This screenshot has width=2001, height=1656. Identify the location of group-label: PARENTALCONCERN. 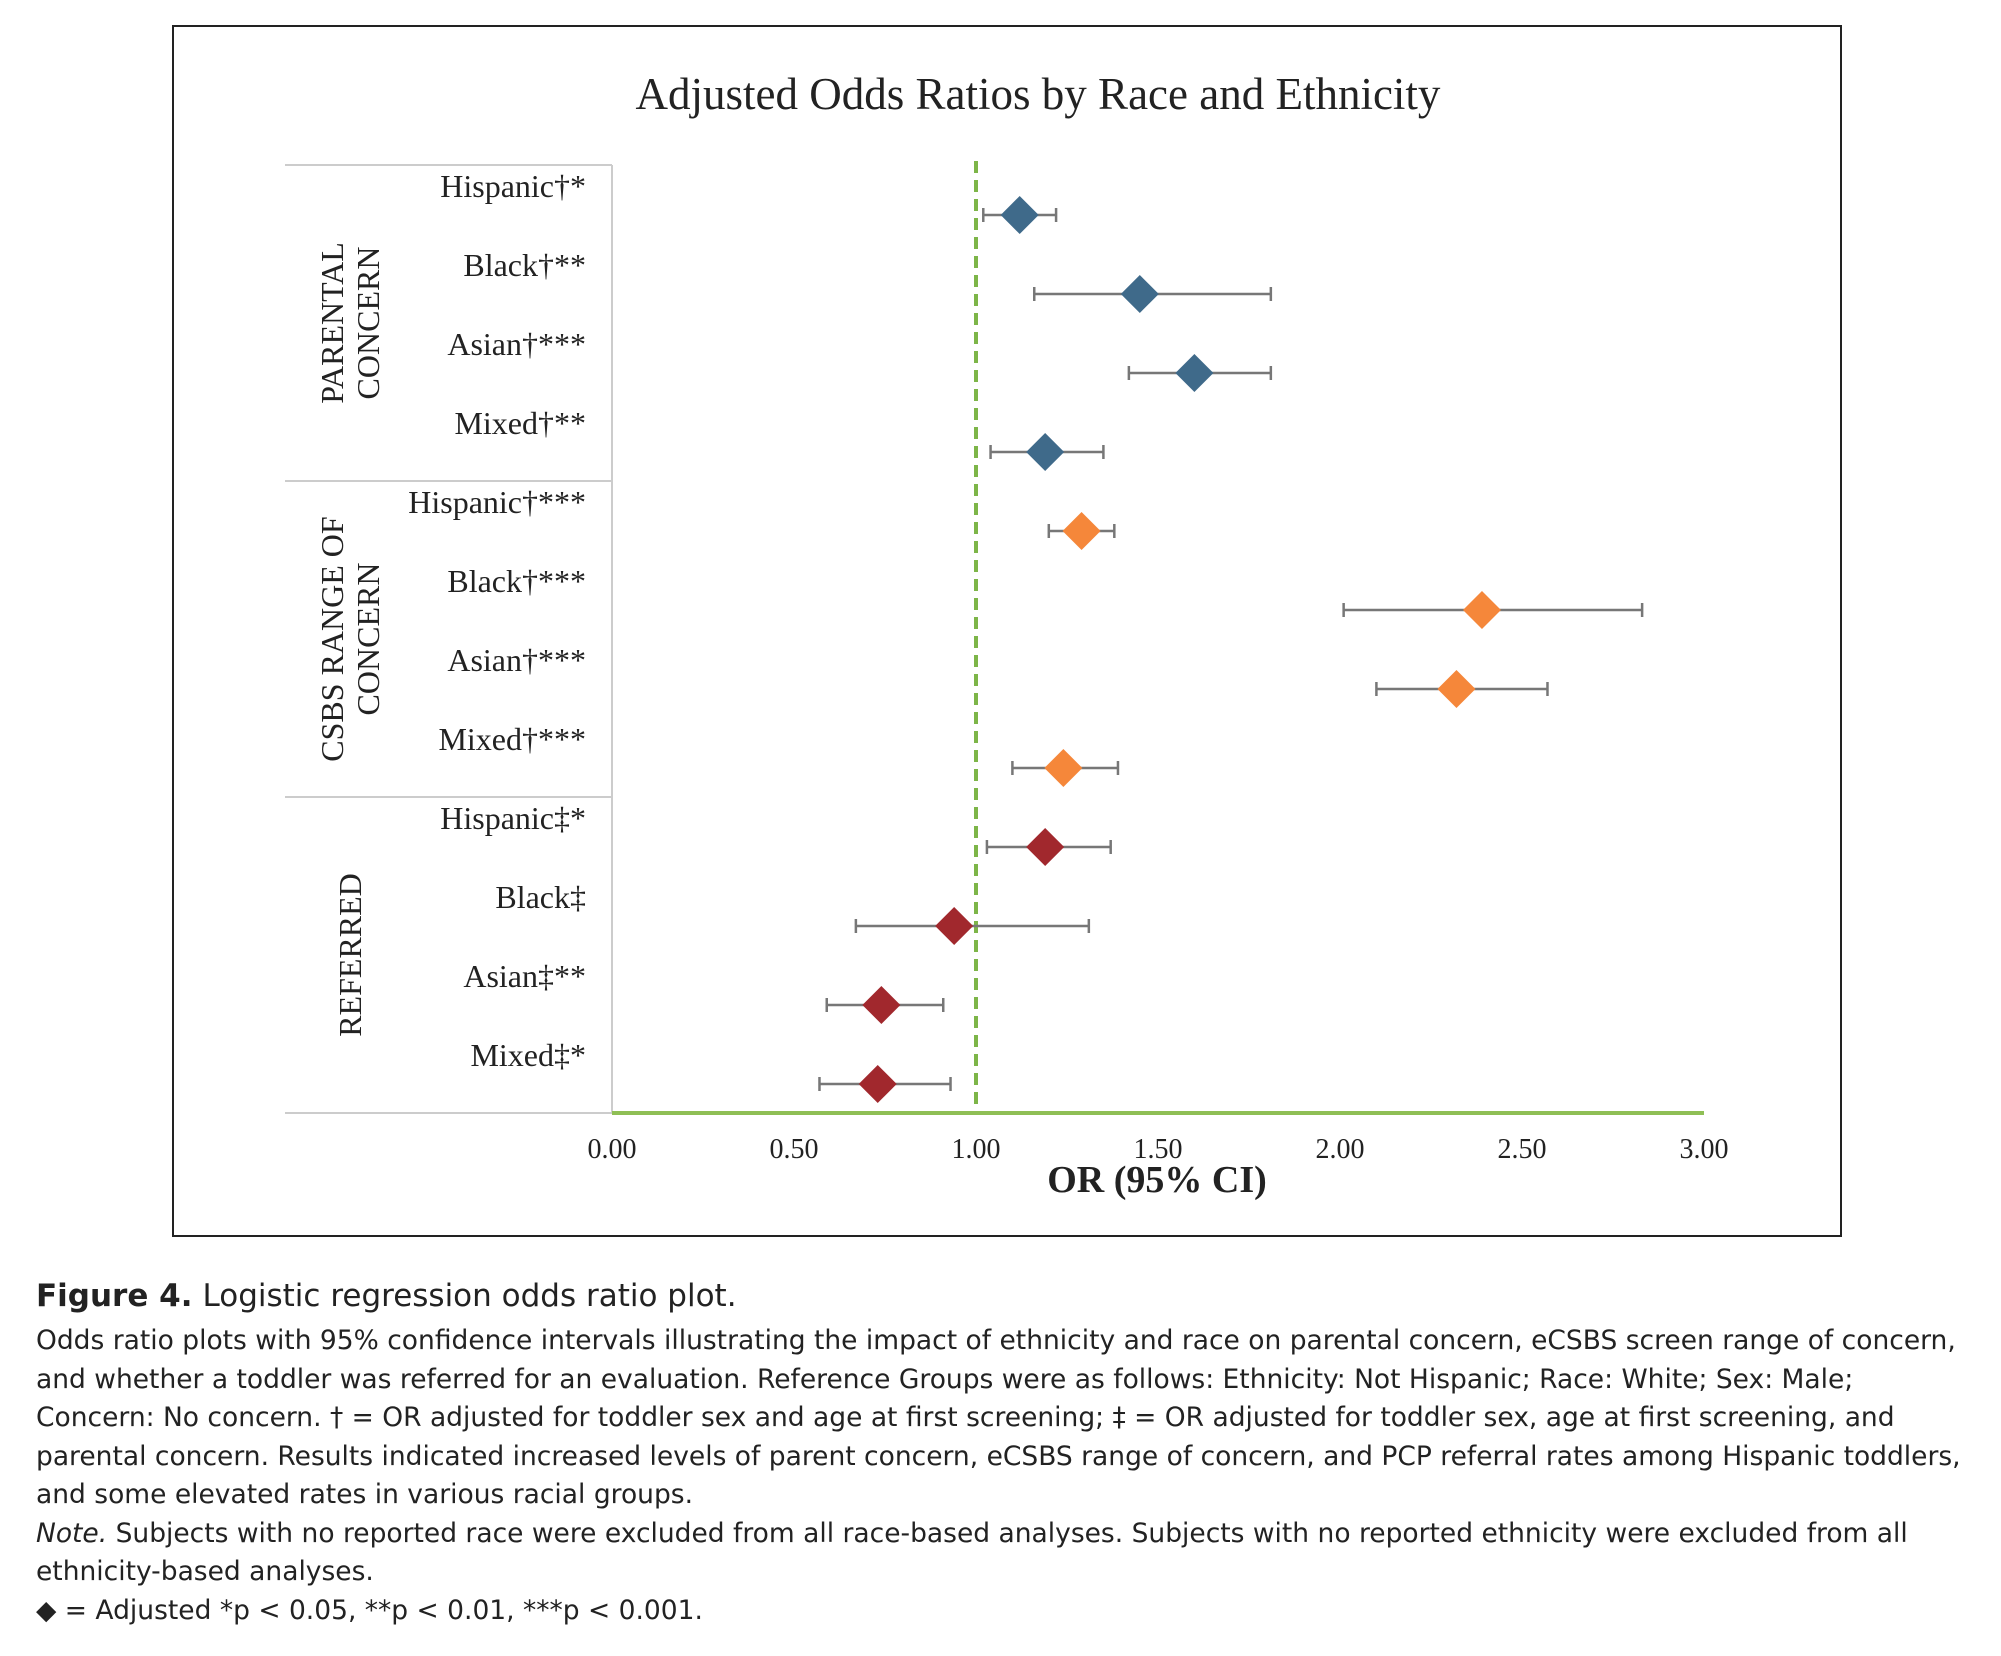
(350, 323).